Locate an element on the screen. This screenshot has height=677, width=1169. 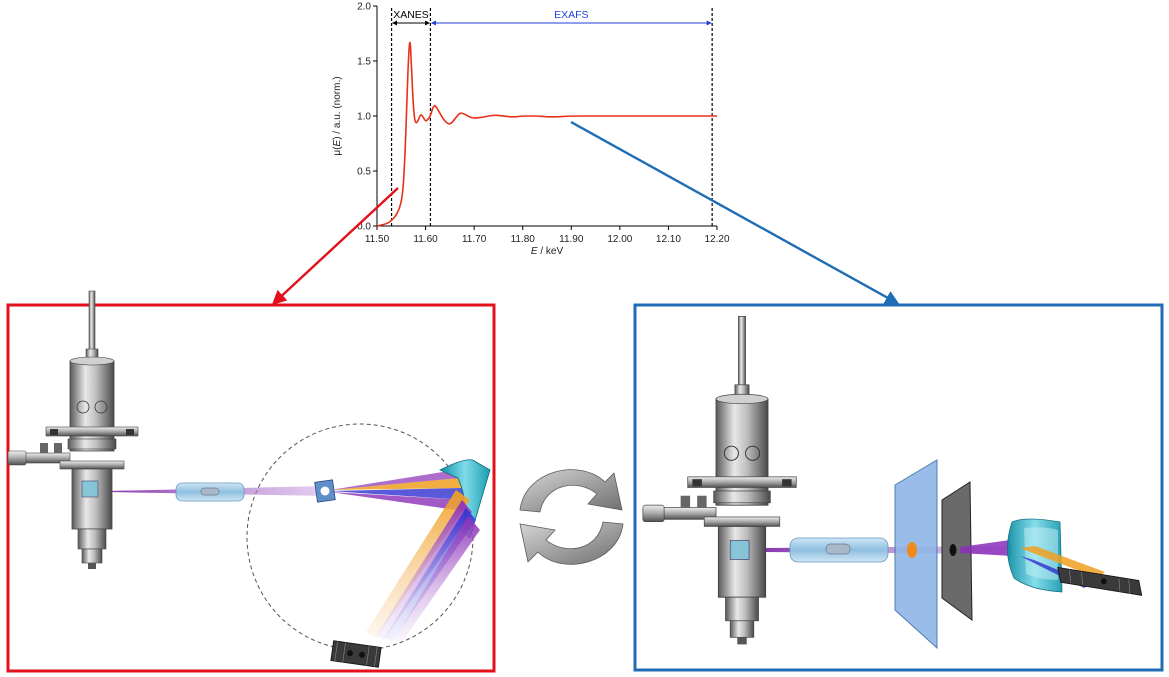
x-tick-label: 11.60 is located at coordinates (425, 239).